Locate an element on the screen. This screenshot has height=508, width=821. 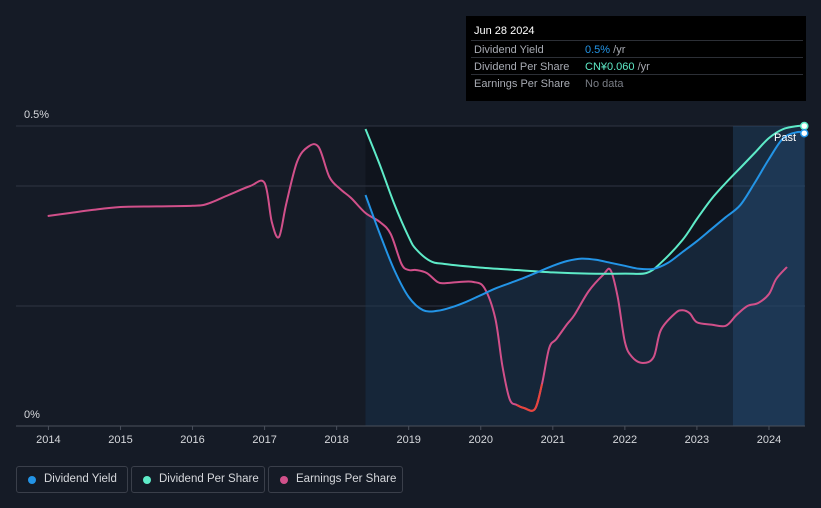
tooltip-value: CN¥0.060 is located at coordinates (610, 67).